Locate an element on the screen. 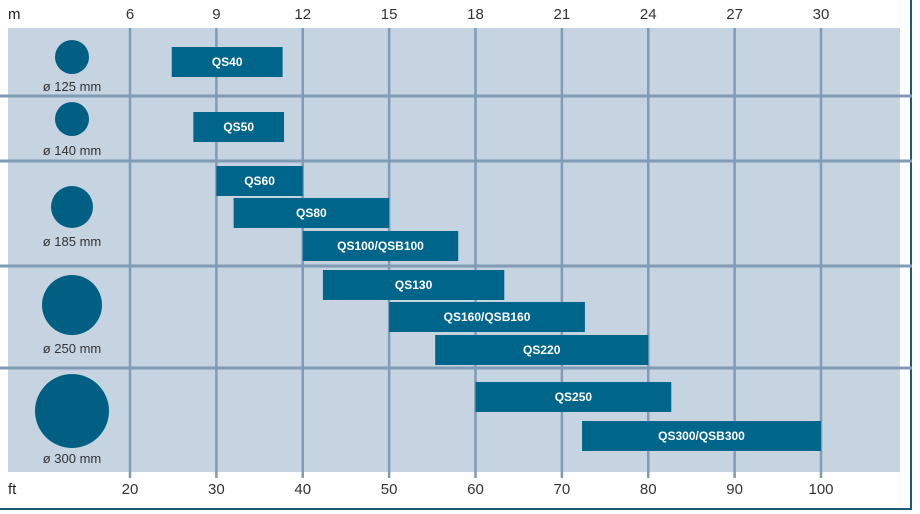 This screenshot has width=920, height=514. top-tick-label: 21 is located at coordinates (562, 14).